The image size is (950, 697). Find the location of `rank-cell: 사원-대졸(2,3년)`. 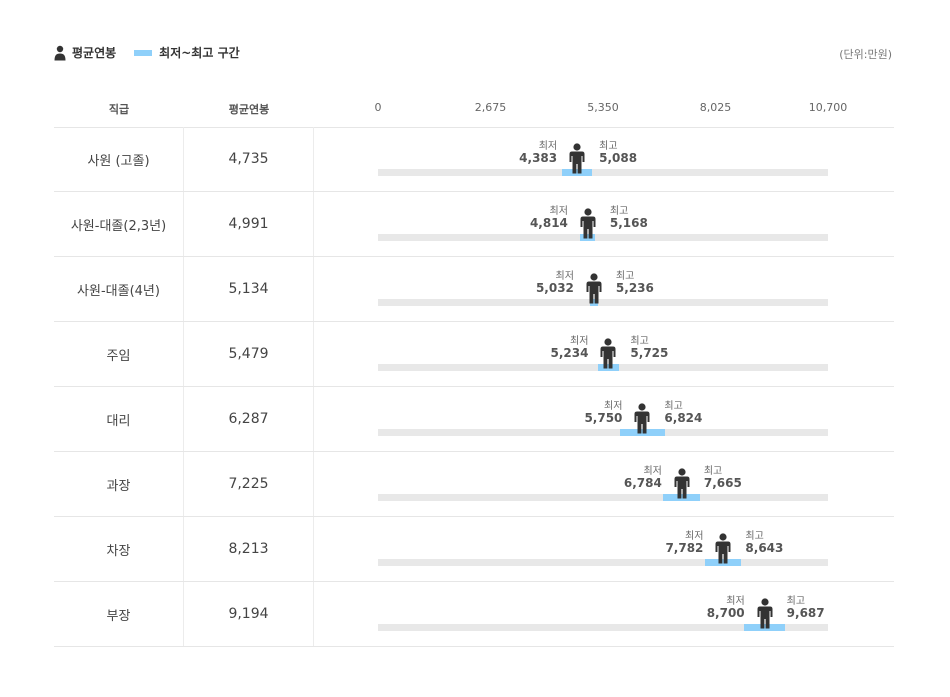

rank-cell: 사원-대졸(2,3년) is located at coordinates (119, 224).